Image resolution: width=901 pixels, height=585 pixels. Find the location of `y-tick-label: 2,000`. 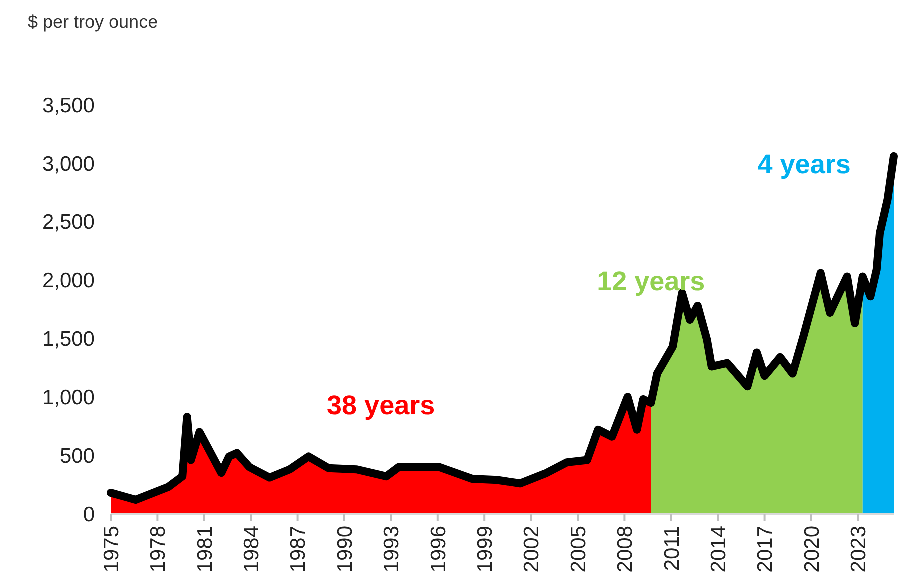

y-tick-label: 2,000 is located at coordinates (68, 281).